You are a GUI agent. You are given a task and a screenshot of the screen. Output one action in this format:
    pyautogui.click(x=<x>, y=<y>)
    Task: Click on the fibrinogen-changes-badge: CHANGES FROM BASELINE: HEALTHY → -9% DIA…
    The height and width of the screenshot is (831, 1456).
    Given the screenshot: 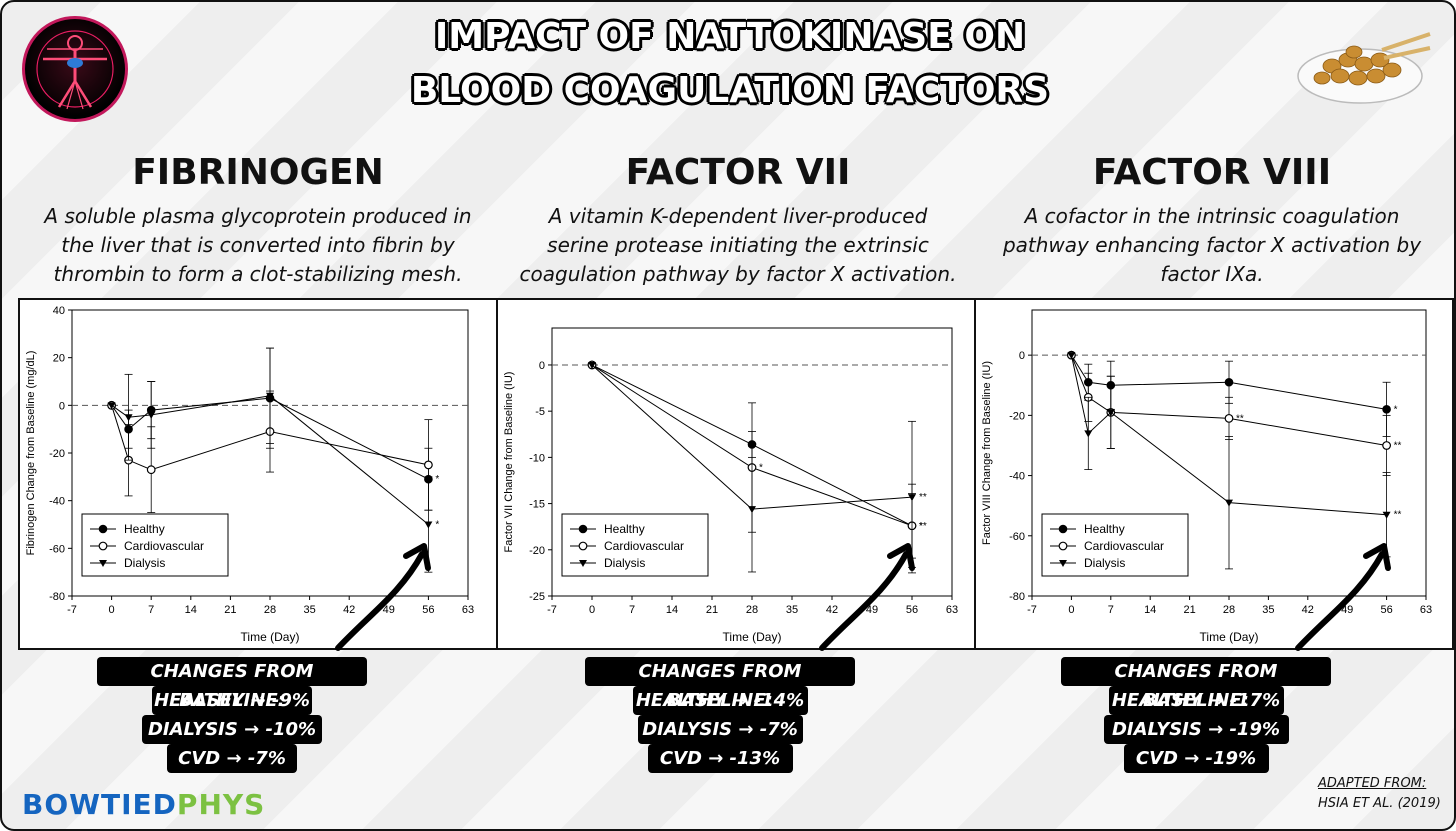 What is the action you would take?
    pyautogui.click(x=232, y=715)
    